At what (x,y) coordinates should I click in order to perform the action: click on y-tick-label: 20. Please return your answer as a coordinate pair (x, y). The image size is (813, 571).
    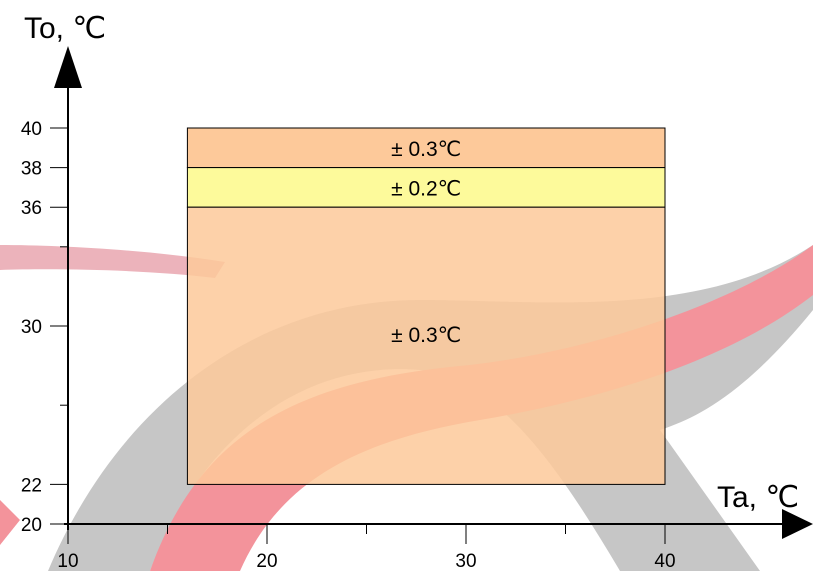
    Looking at the image, I should click on (31, 525).